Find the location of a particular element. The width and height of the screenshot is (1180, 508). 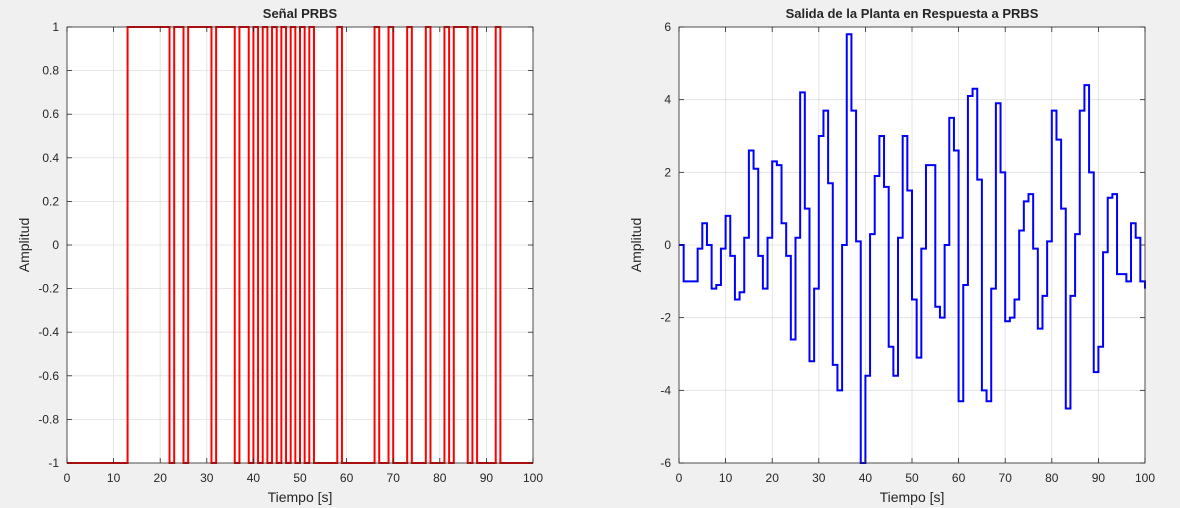

y-tick-label: -4 is located at coordinates (665, 390).